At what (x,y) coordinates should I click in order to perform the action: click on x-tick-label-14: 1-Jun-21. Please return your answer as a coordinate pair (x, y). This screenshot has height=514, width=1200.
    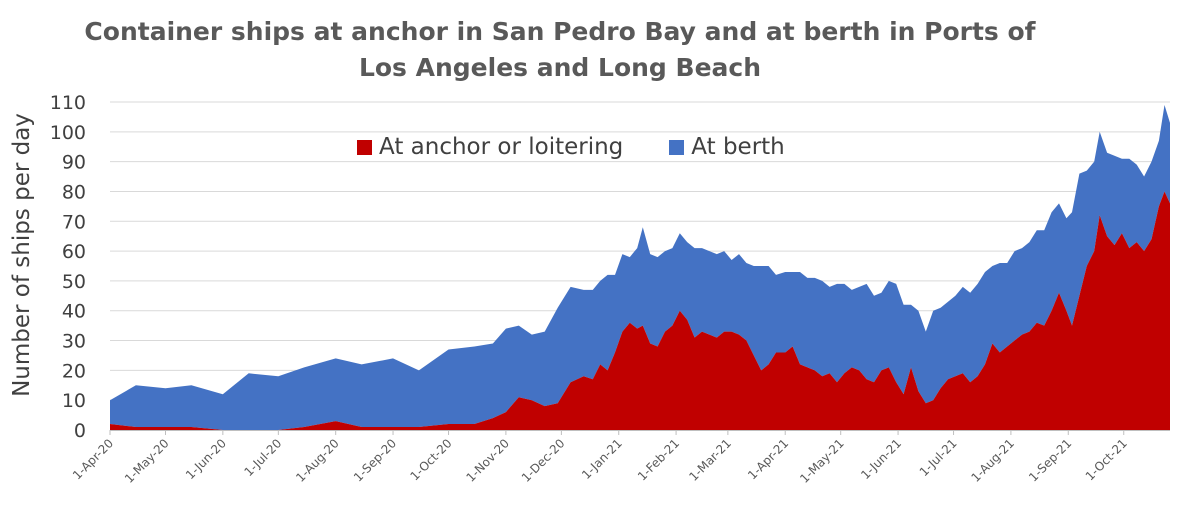
    Looking at the image, I should click on (881, 459).